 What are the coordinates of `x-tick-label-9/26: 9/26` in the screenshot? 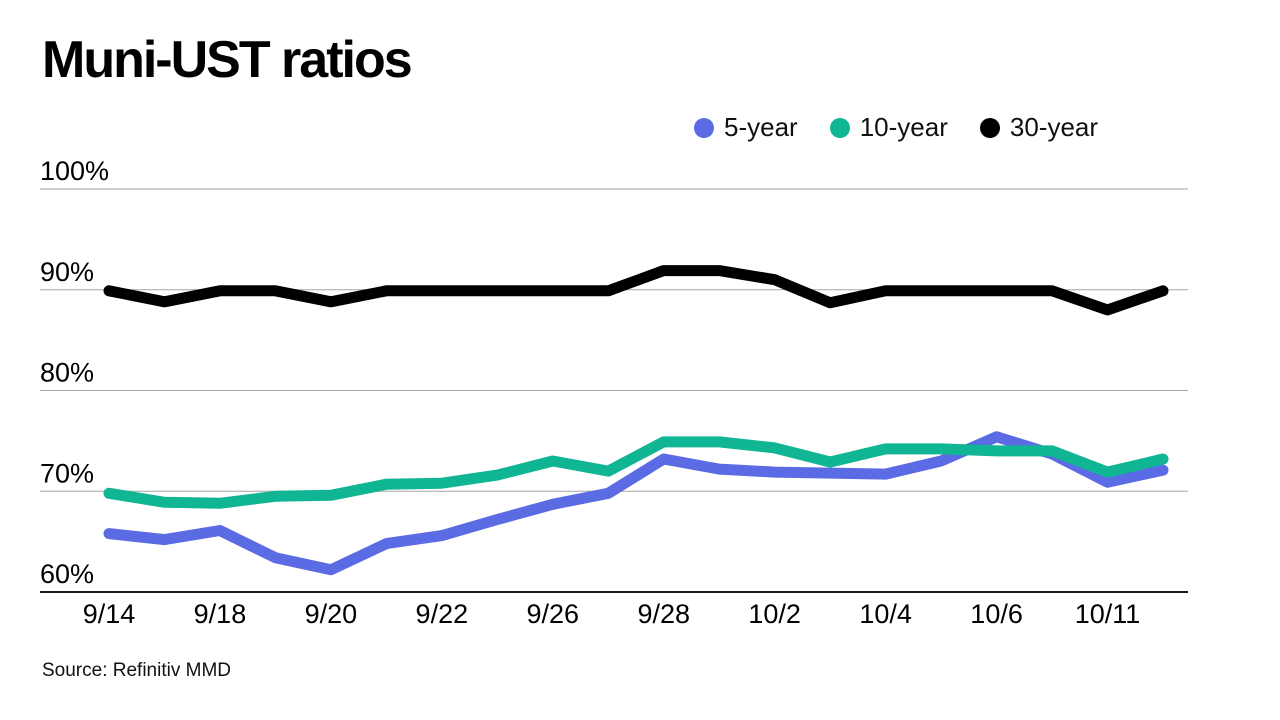 It's located at (553, 614).